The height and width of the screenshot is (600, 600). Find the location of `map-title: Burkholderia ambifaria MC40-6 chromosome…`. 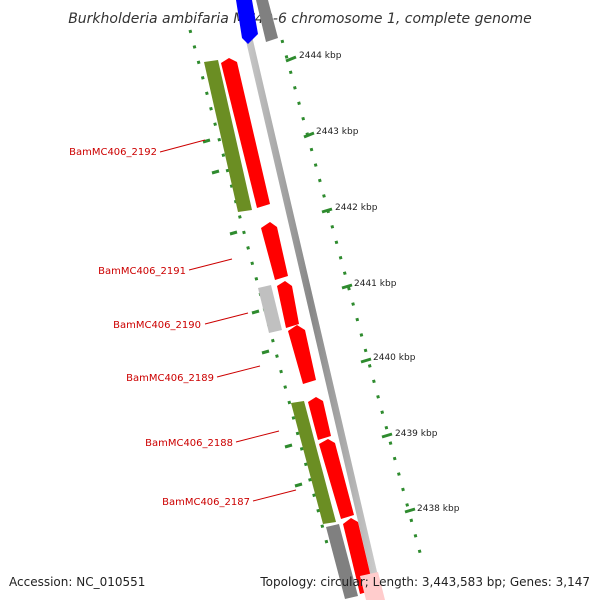

map-title: Burkholderia ambifaria MC40-6 chromosome… is located at coordinates (300, 19).